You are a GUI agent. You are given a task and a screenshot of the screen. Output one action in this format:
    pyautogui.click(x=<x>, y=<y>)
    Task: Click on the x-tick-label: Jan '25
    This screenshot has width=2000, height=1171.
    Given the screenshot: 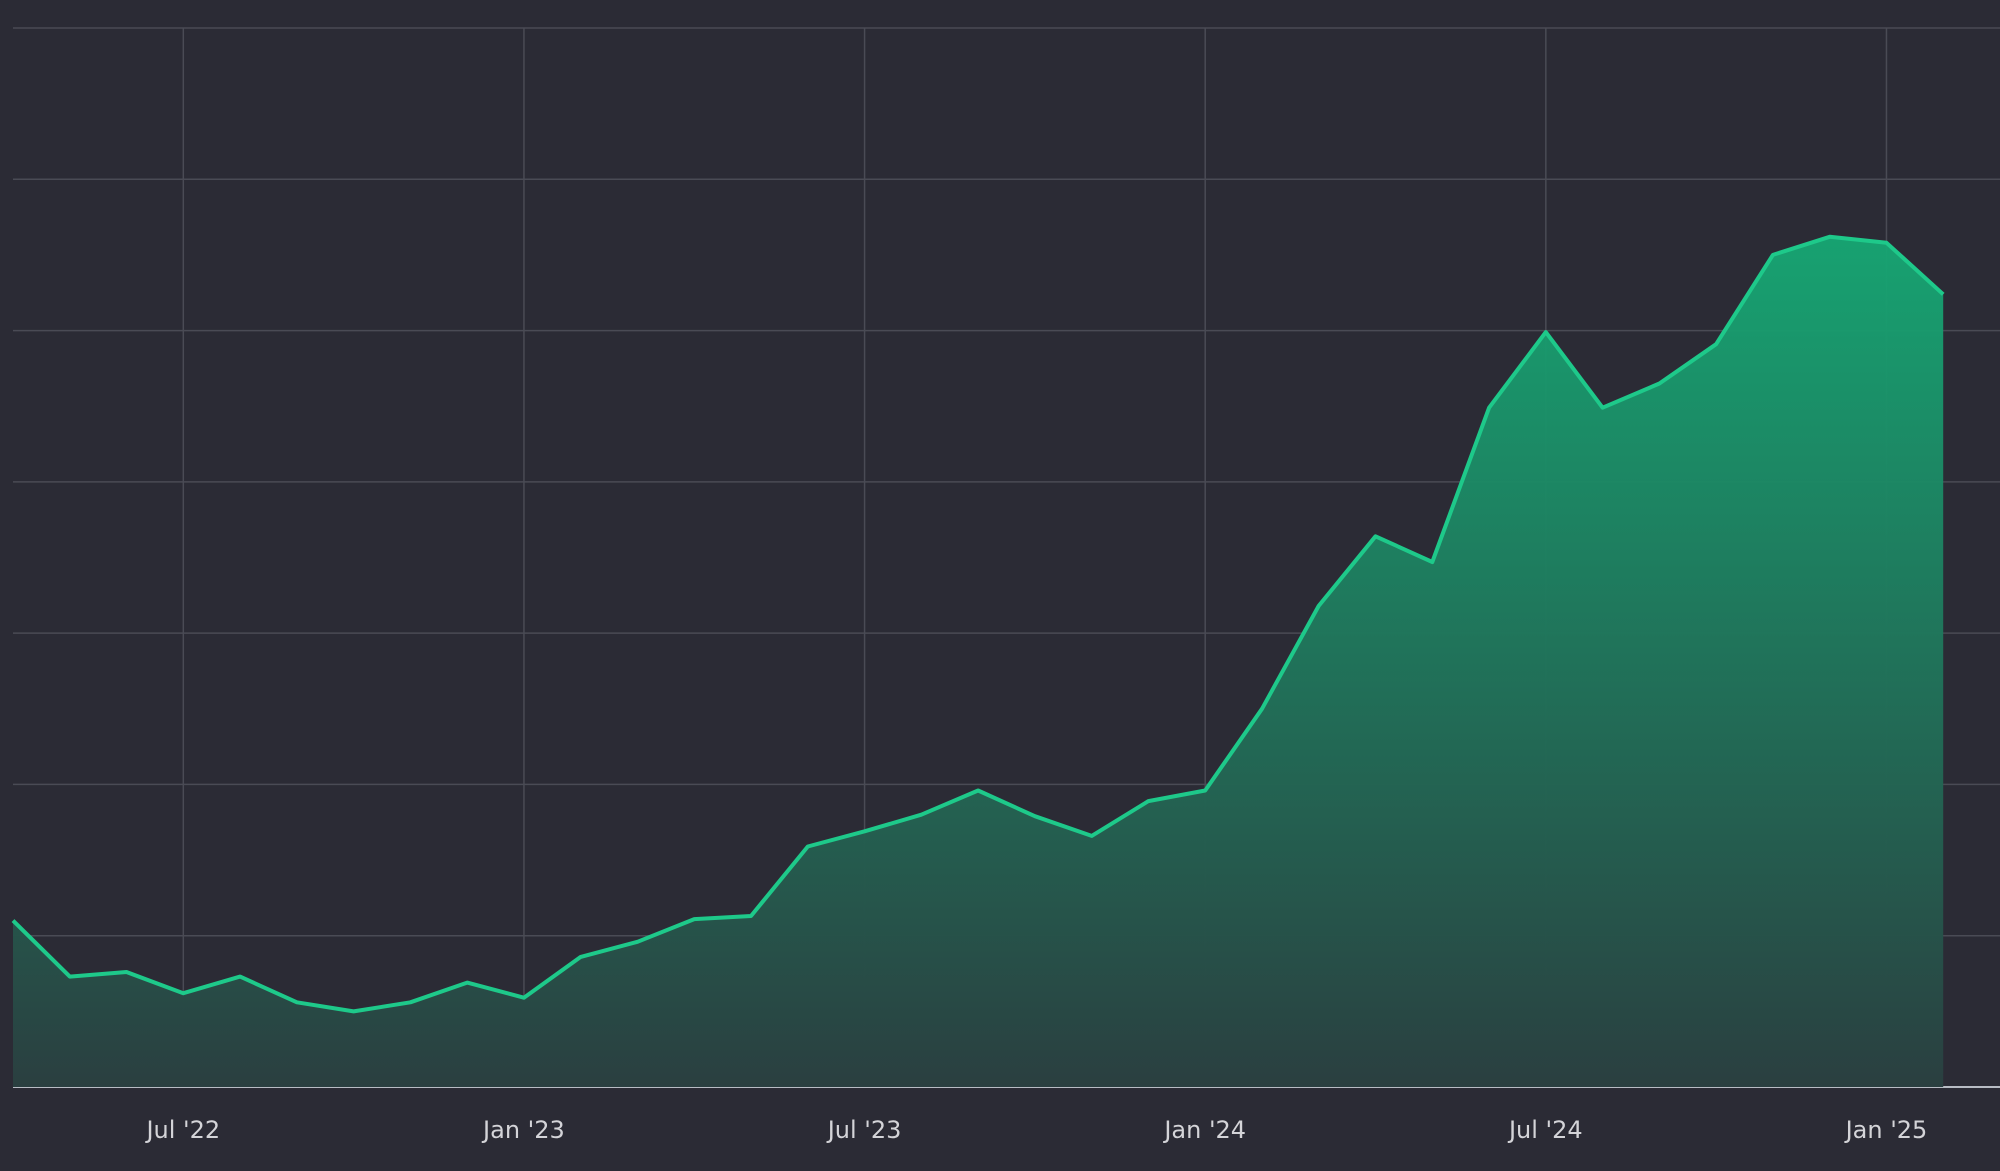 What is the action you would take?
    pyautogui.click(x=1886, y=1130)
    